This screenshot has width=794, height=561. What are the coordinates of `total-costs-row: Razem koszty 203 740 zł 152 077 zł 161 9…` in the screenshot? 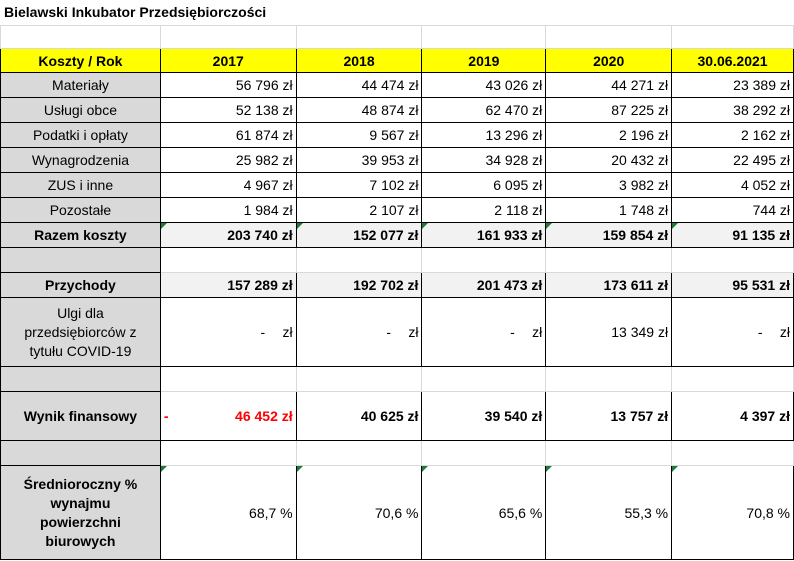 It's located at (397, 235).